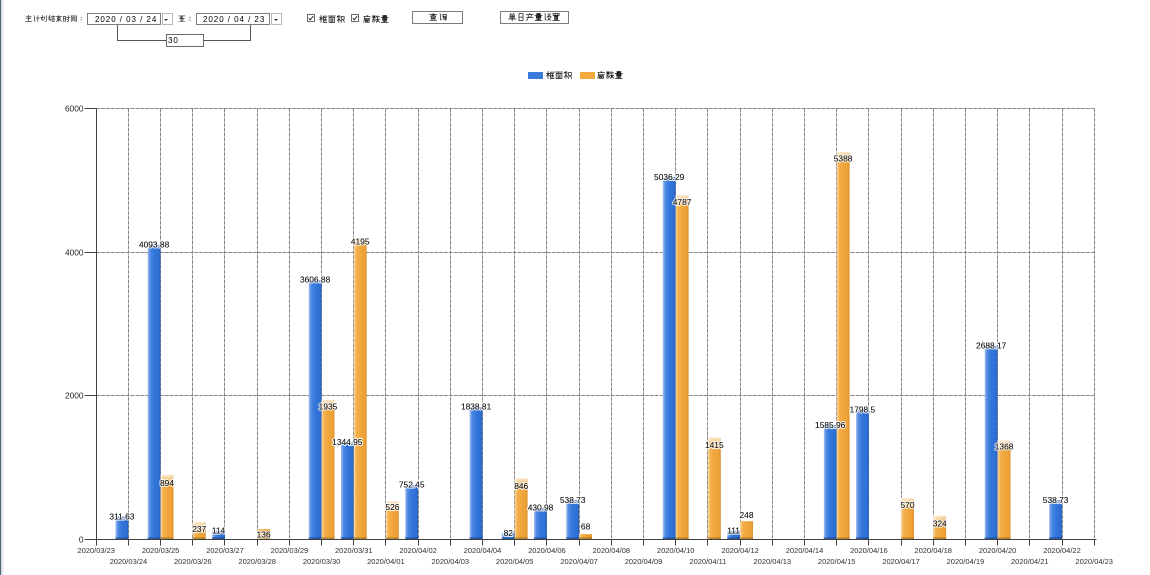 This screenshot has height=575, width=1150. I want to click on svg-text: 2020/04/06, so click(547, 550).